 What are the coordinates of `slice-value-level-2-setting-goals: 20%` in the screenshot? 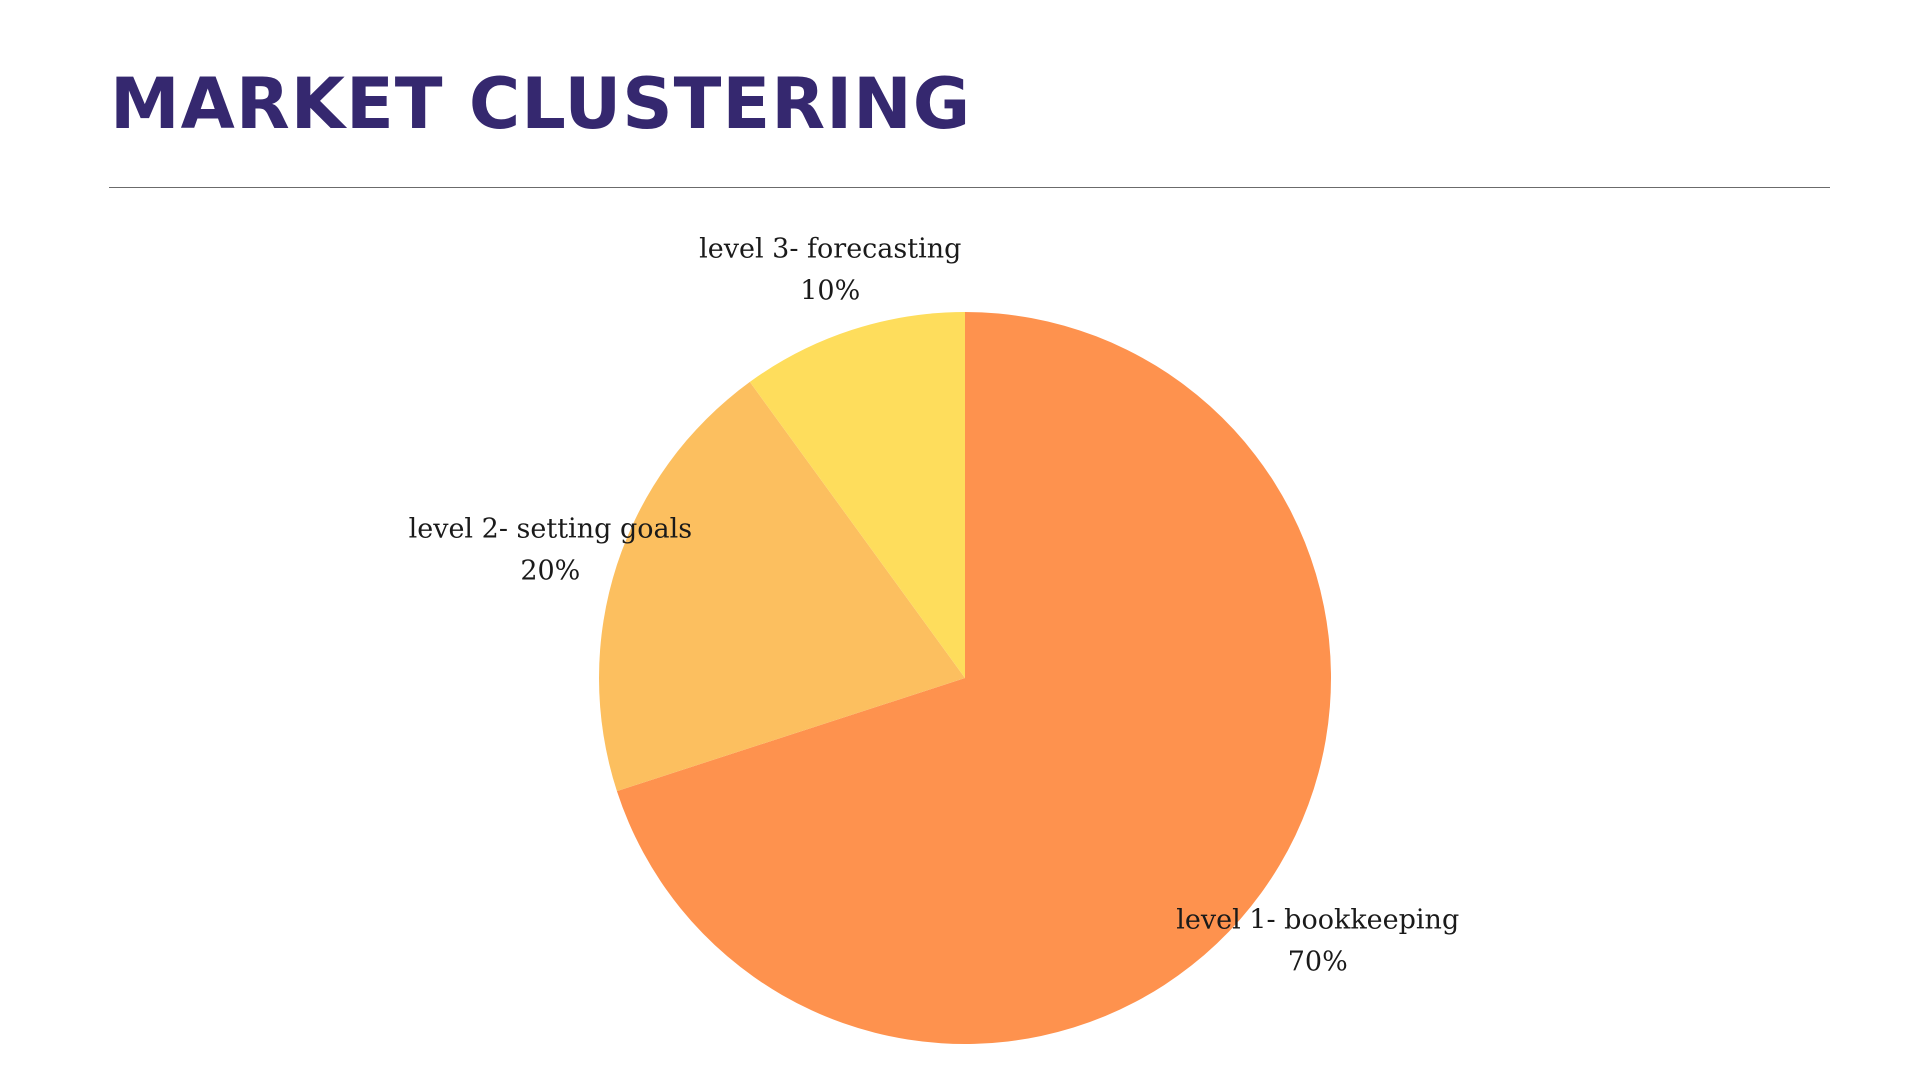 It's located at (550, 570).